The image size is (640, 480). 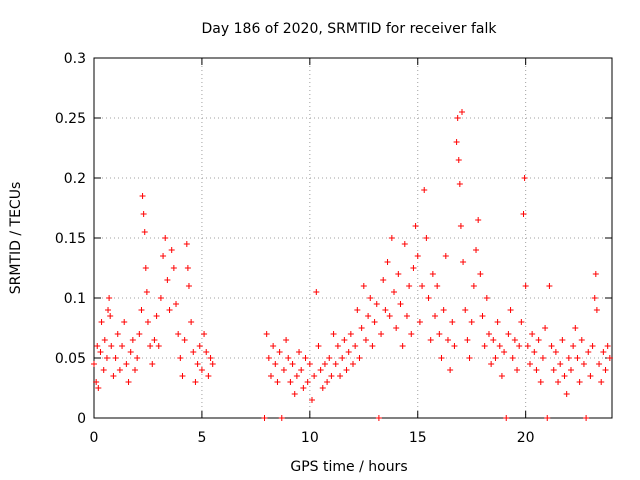 What do you see at coordinates (94, 438) in the screenshot?
I see `x-tick-label: 0` at bounding box center [94, 438].